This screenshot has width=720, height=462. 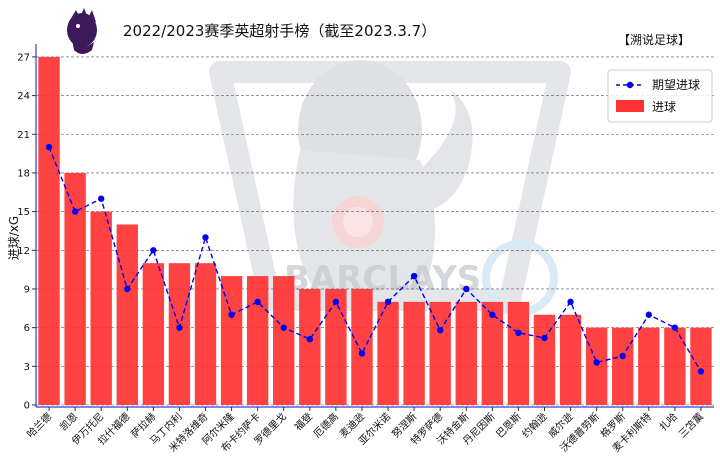 I want to click on legend: 期望进球 进球, so click(x=660, y=96).